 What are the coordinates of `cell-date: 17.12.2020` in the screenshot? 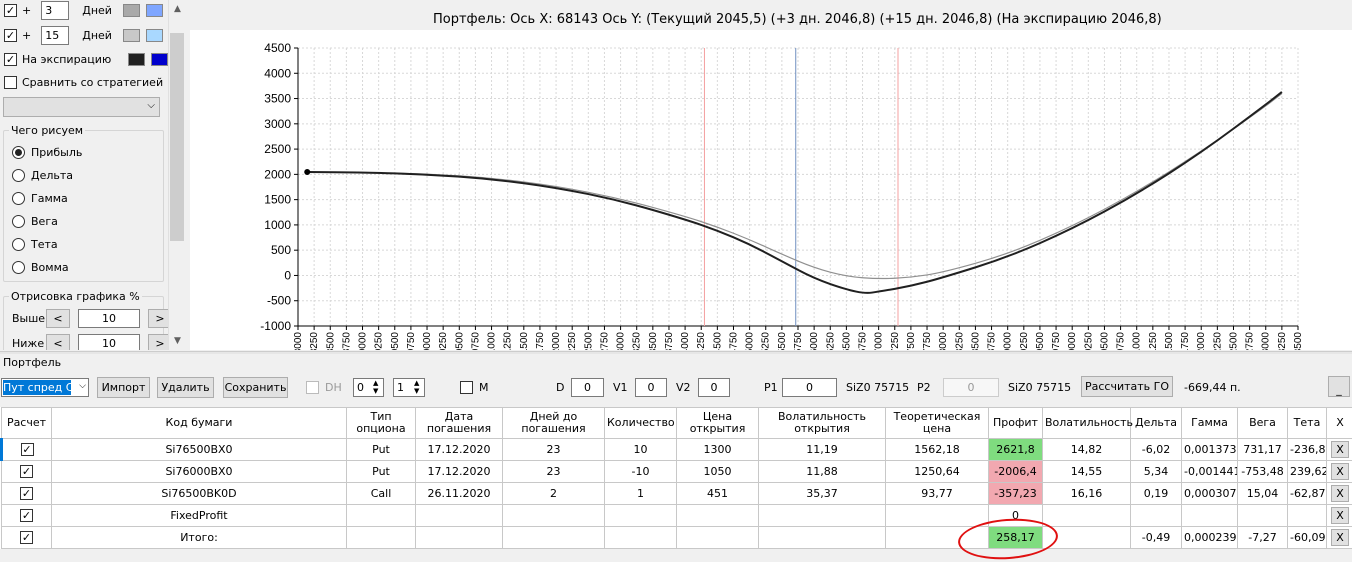 It's located at (459, 471).